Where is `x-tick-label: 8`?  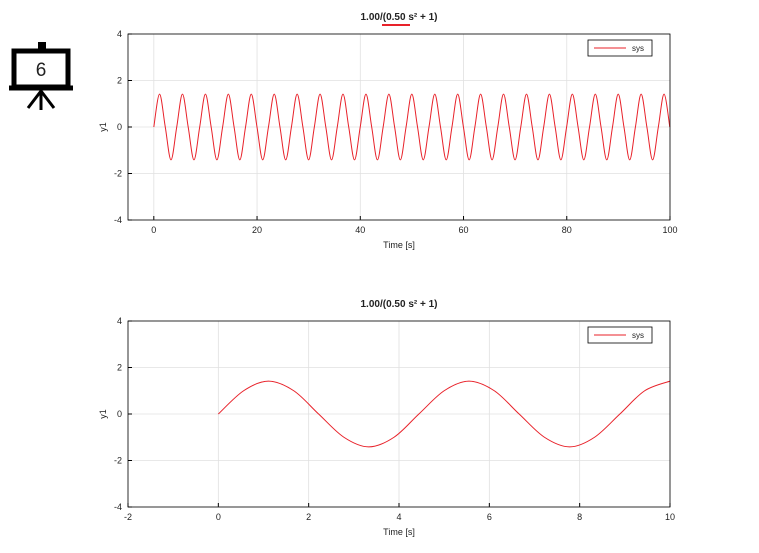
x-tick-label: 8 is located at coordinates (579, 517).